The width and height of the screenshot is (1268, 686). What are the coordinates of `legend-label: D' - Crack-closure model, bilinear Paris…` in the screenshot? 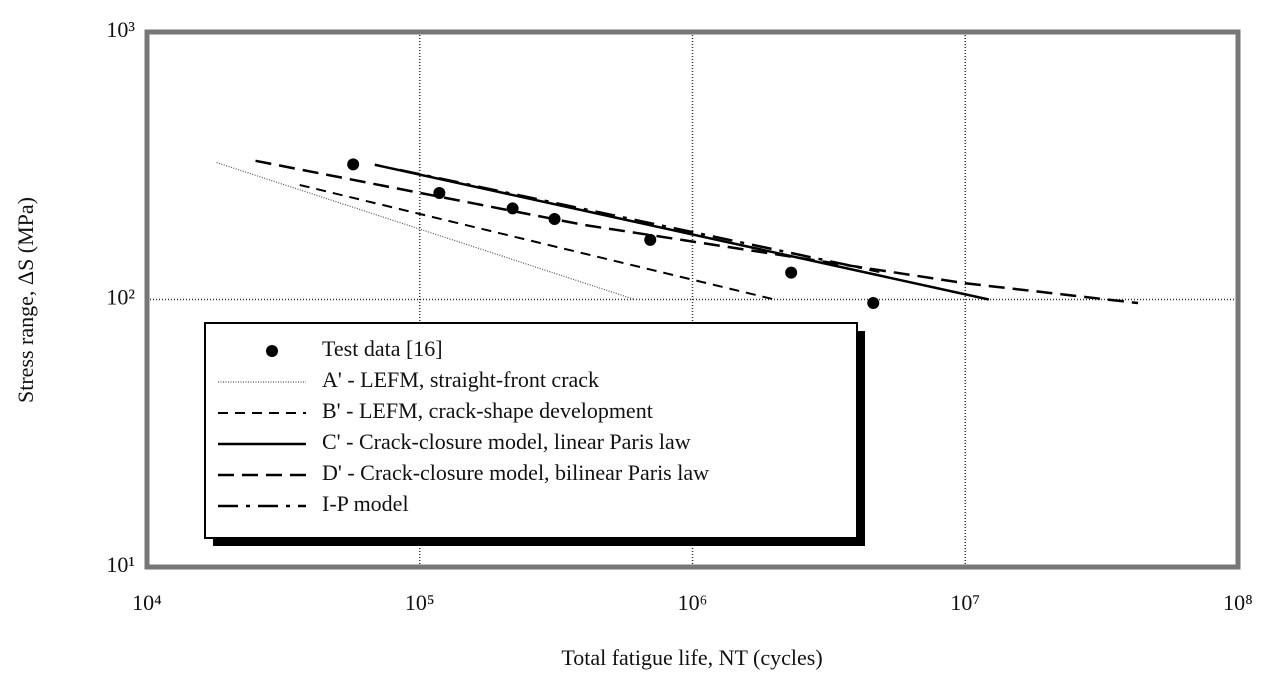 It's located at (515, 472).